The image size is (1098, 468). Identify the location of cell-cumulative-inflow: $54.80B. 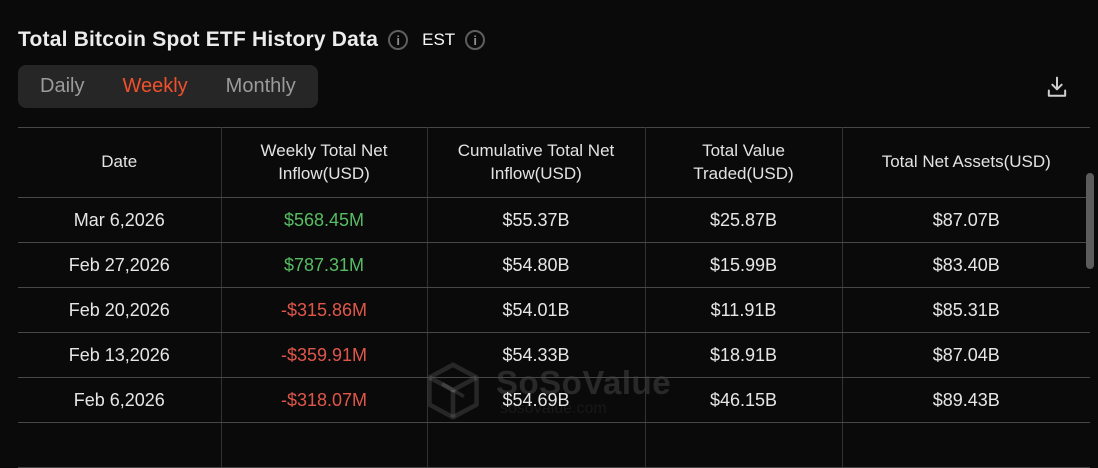
(536, 265).